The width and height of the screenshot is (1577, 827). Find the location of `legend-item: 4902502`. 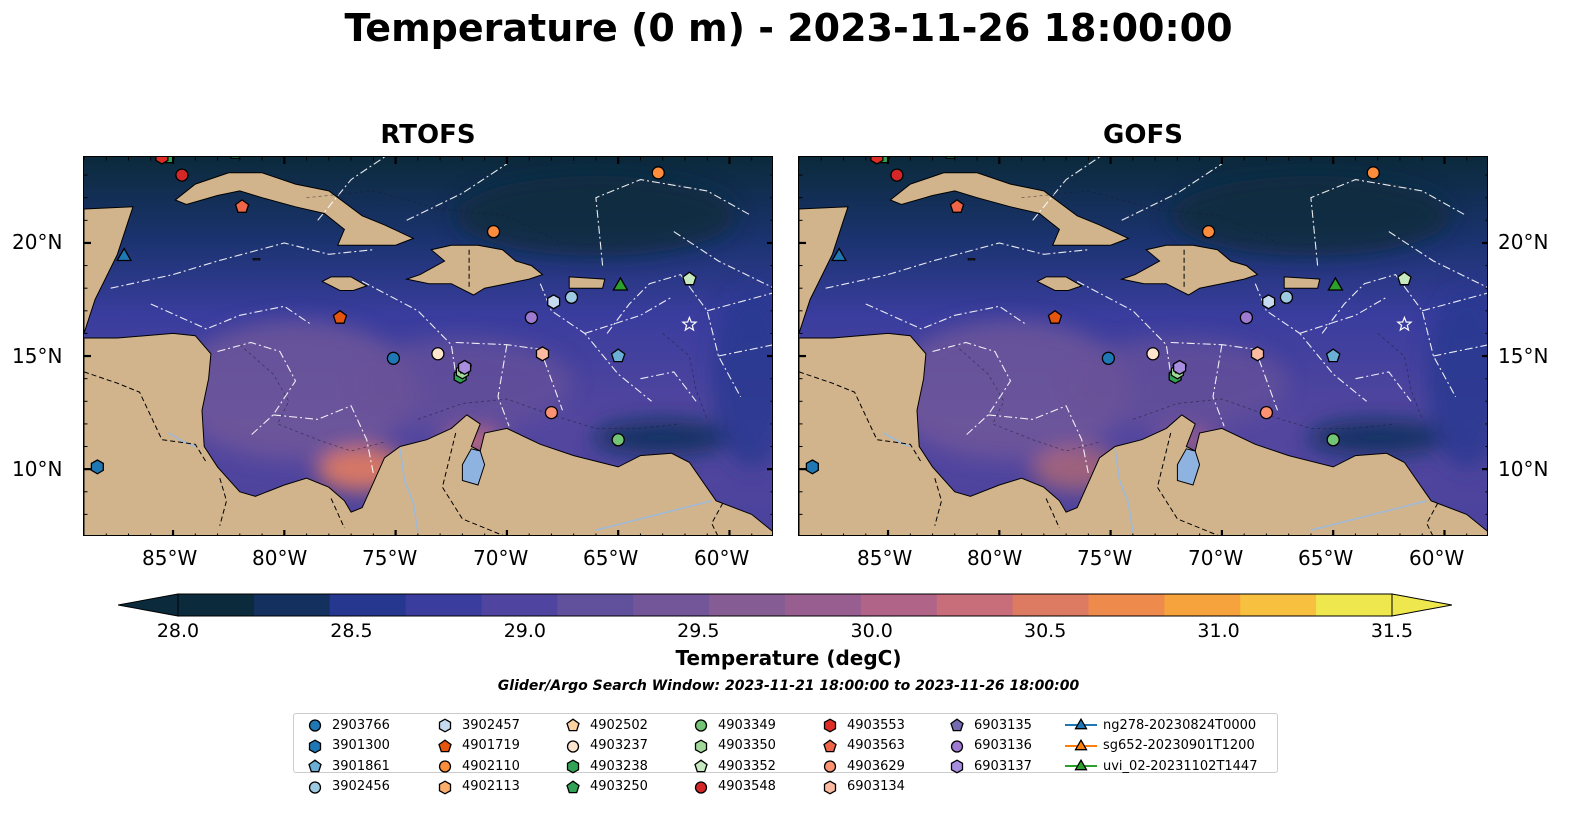

legend-item: 4902502 is located at coordinates (605, 725).